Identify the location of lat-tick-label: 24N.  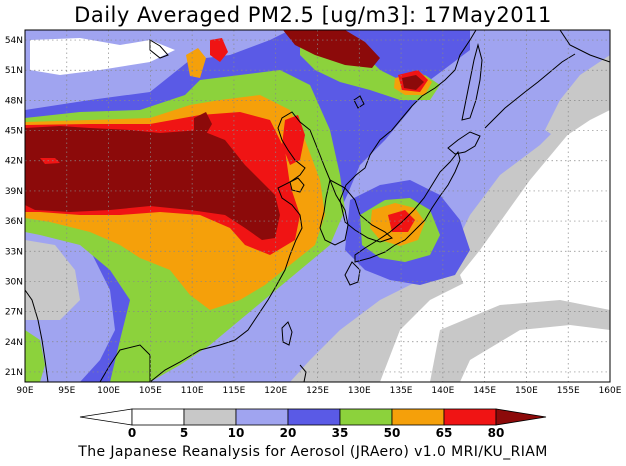
(14, 343).